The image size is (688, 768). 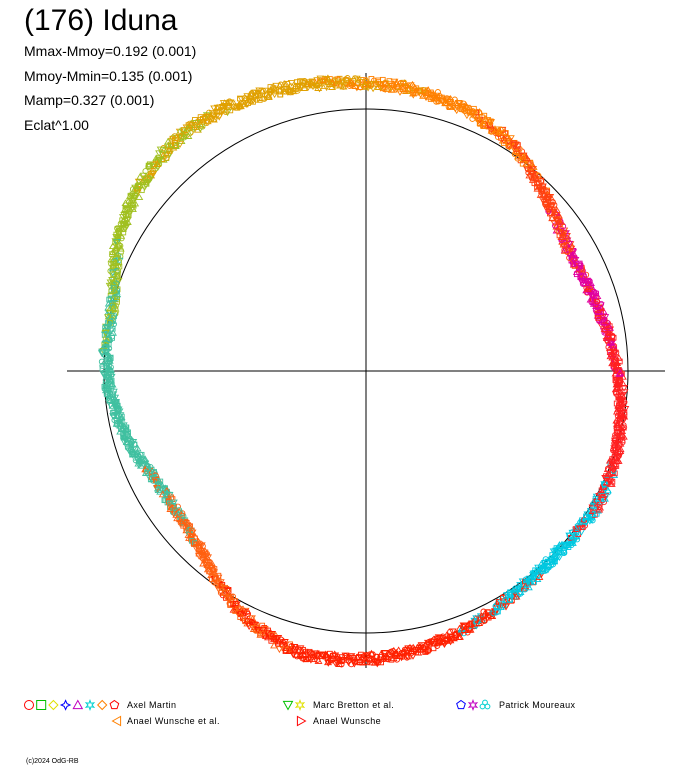 I want to click on chart-title: (176) Iduna, so click(x=101, y=20).